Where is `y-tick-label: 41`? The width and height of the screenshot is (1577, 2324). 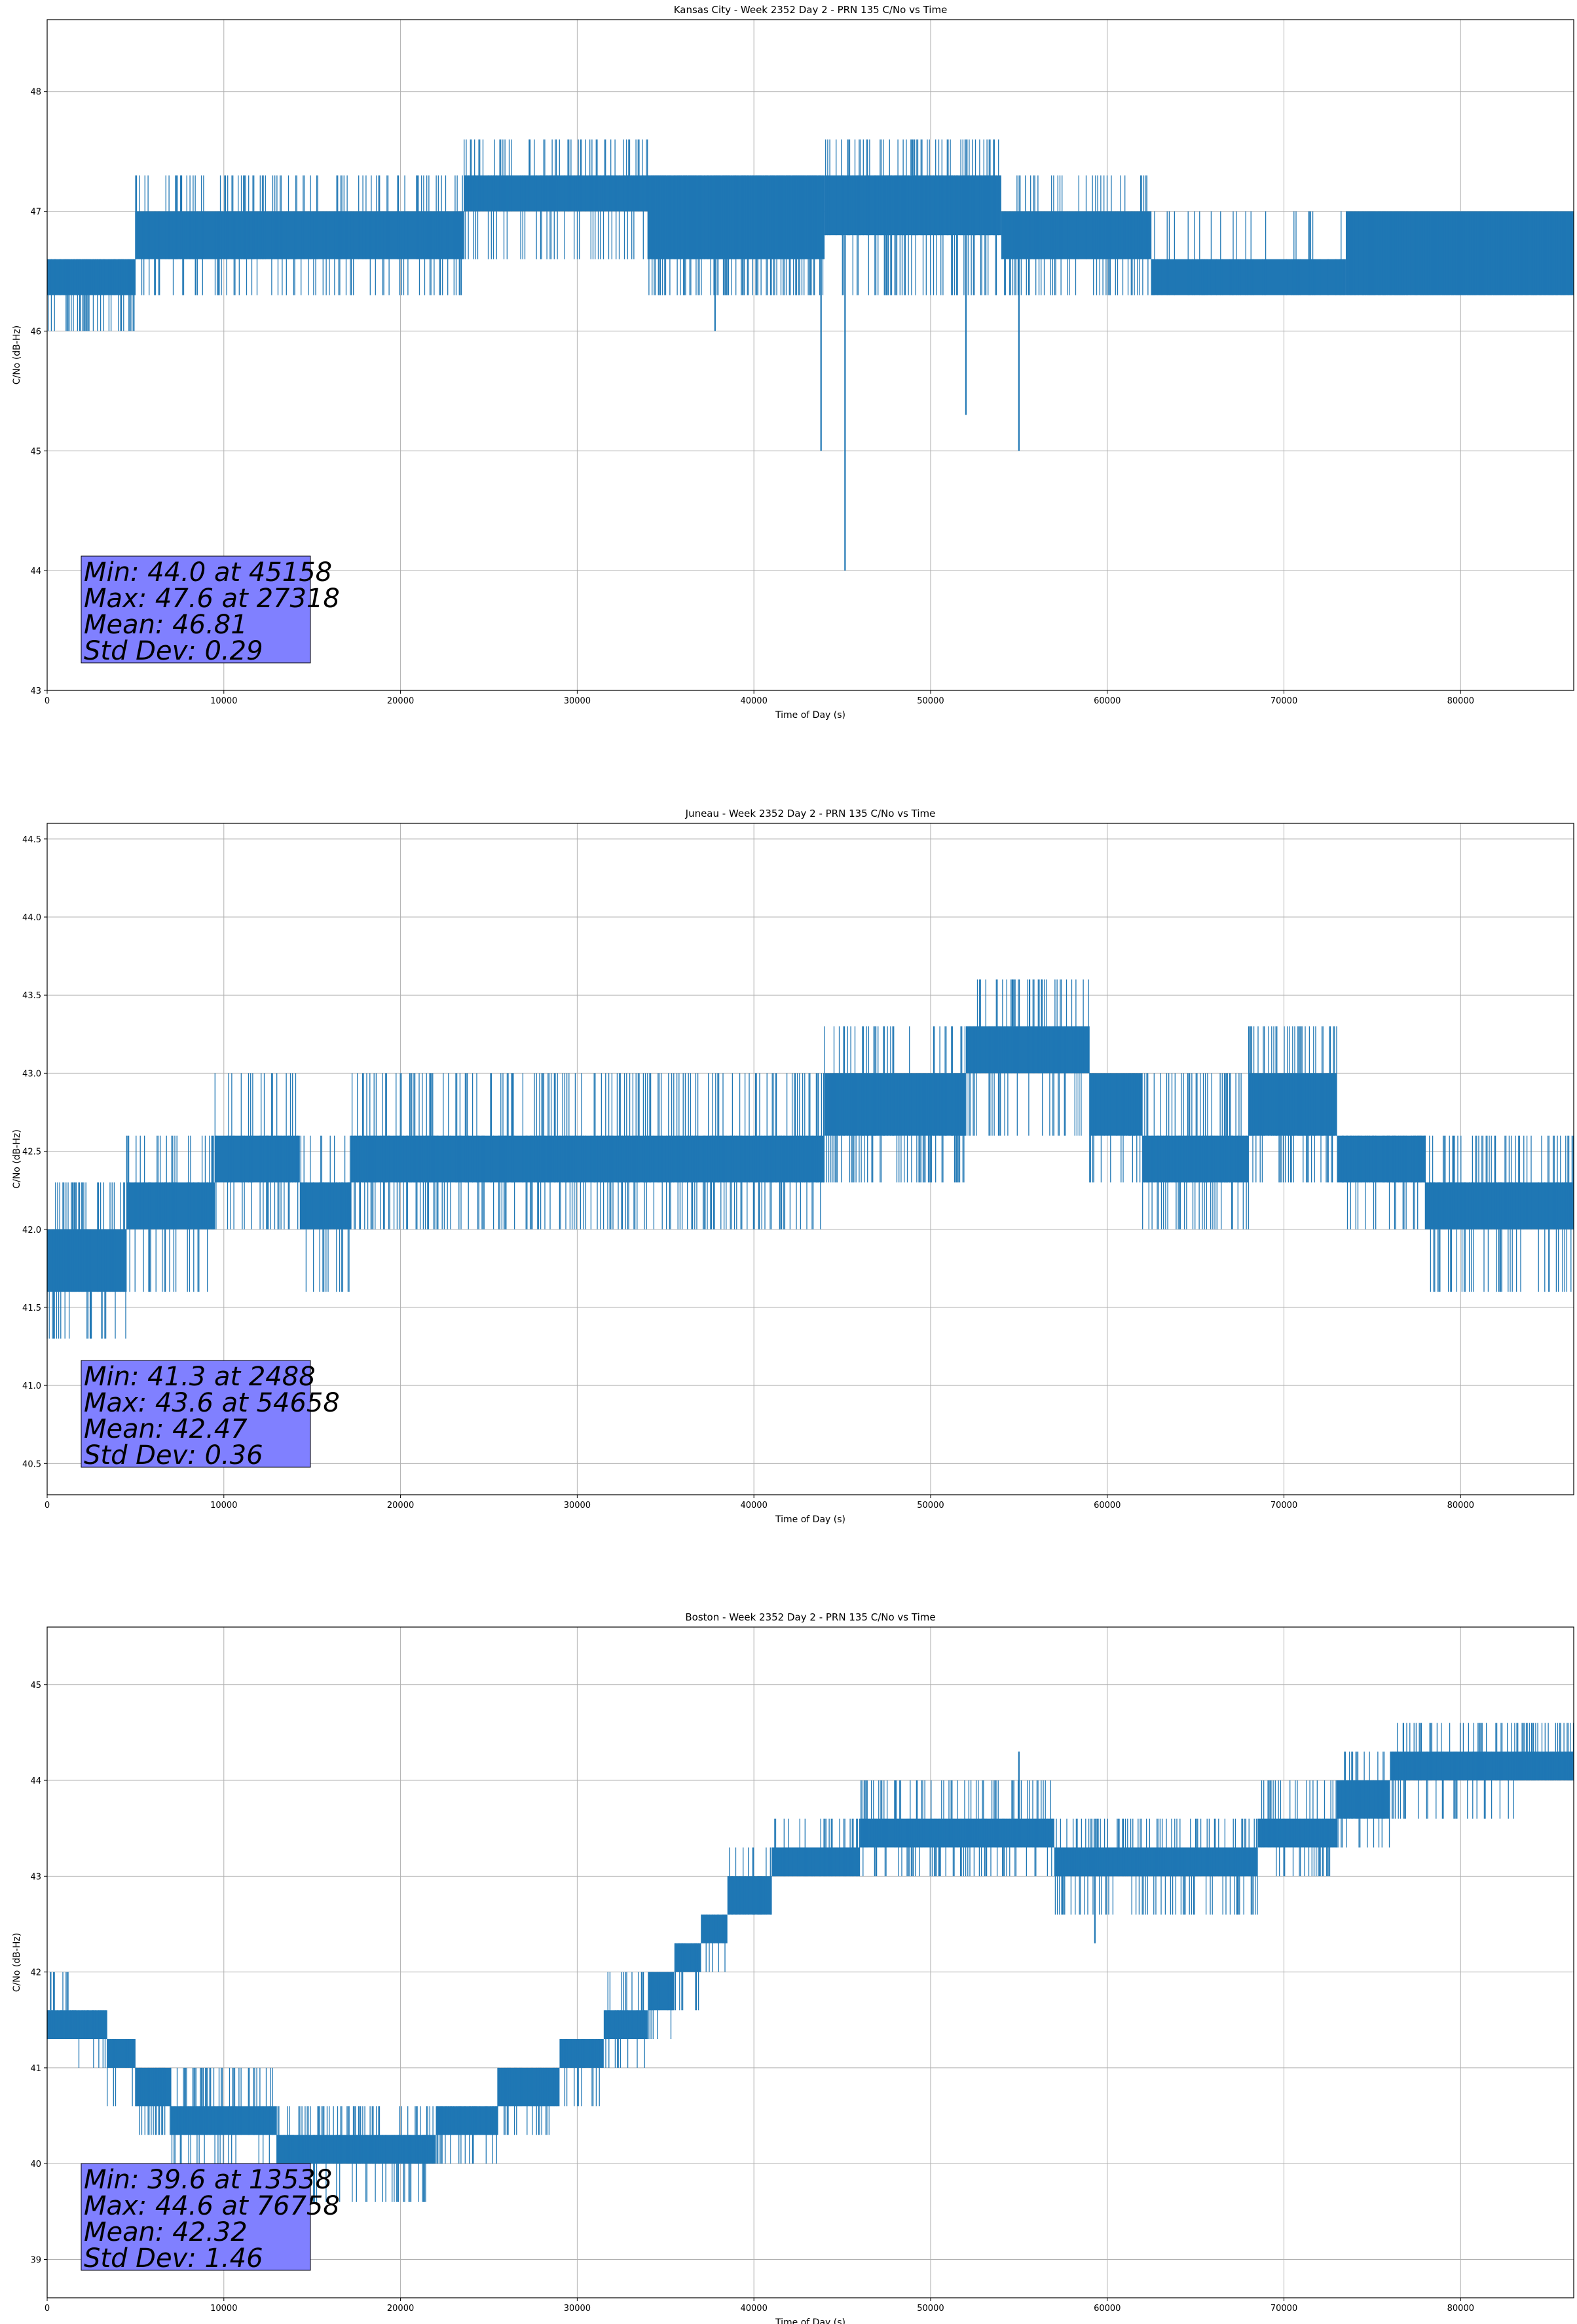
y-tick-label: 41 is located at coordinates (35, 2069).